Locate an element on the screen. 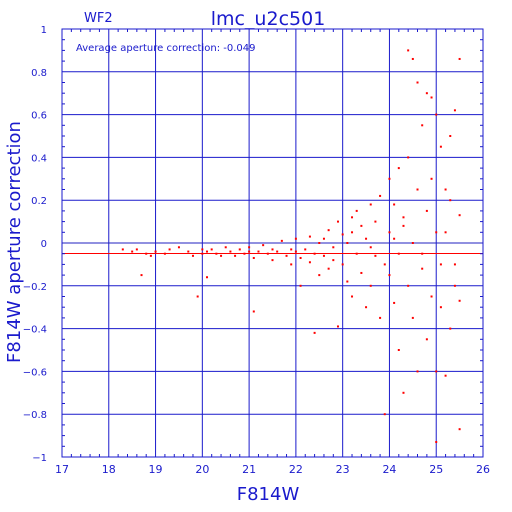 The width and height of the screenshot is (512, 512). x-tick-label: 23 is located at coordinates (343, 469).